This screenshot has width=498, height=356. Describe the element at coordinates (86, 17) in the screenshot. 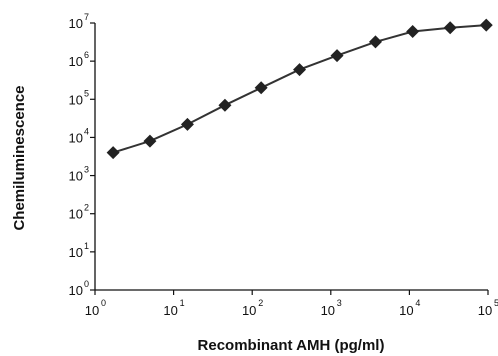

I see `y-tick-exponent: 7` at that location.